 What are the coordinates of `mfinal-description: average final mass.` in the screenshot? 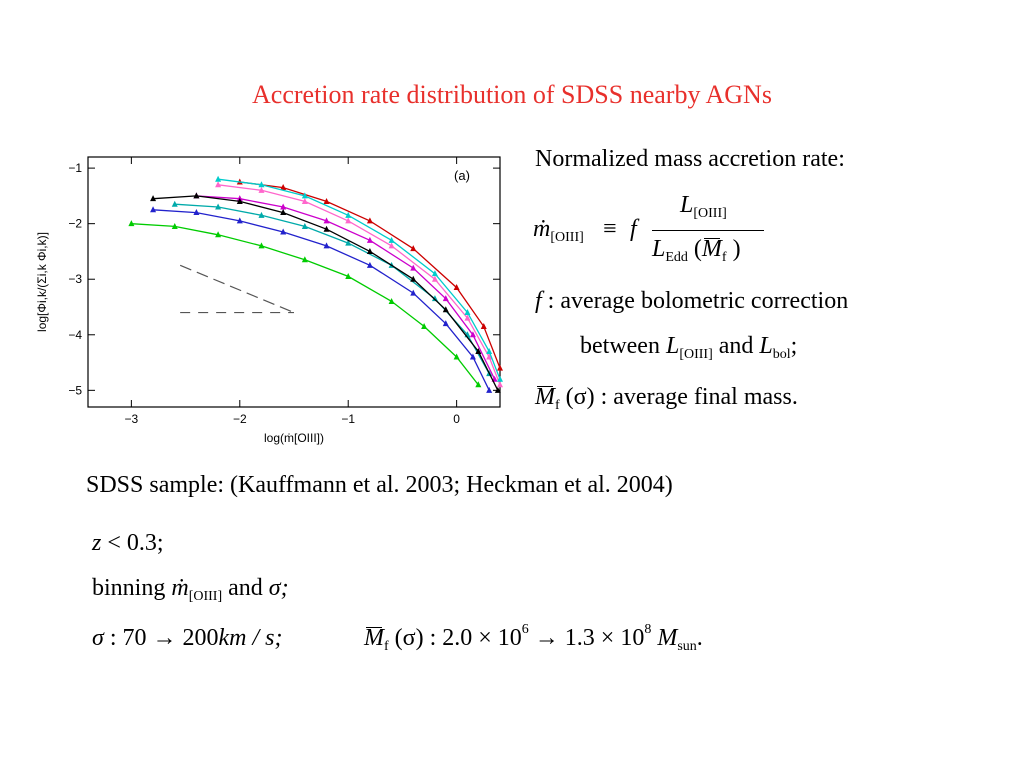 It's located at (705, 397).